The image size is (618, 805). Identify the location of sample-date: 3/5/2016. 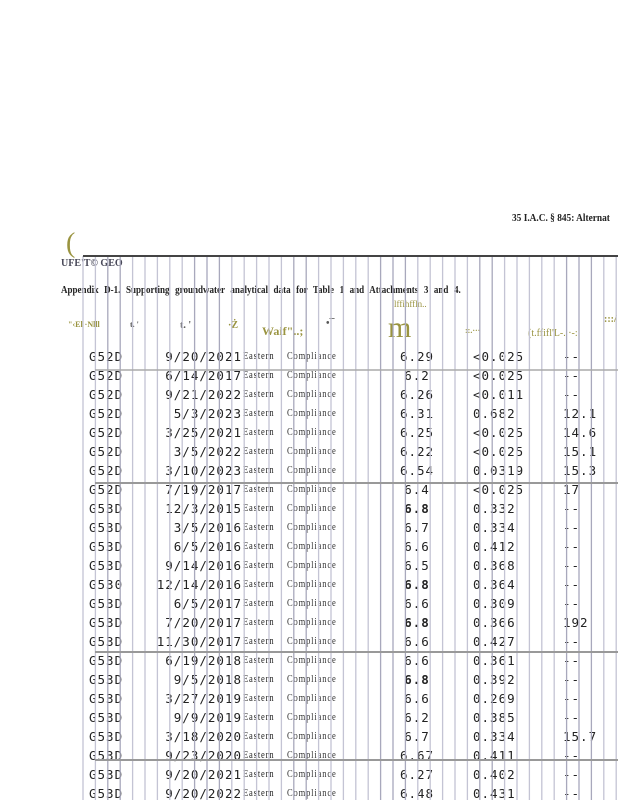
(207, 527).